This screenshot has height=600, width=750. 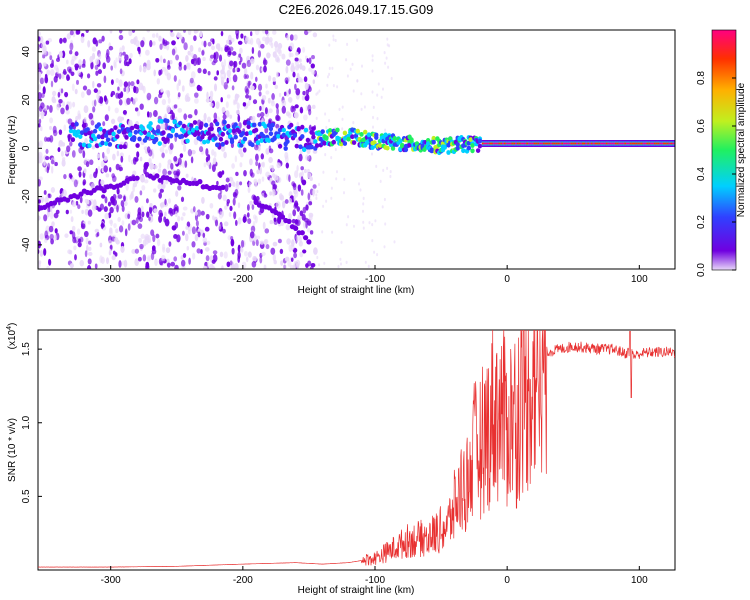 I want to click on x-tick-label: 0, so click(x=507, y=580).